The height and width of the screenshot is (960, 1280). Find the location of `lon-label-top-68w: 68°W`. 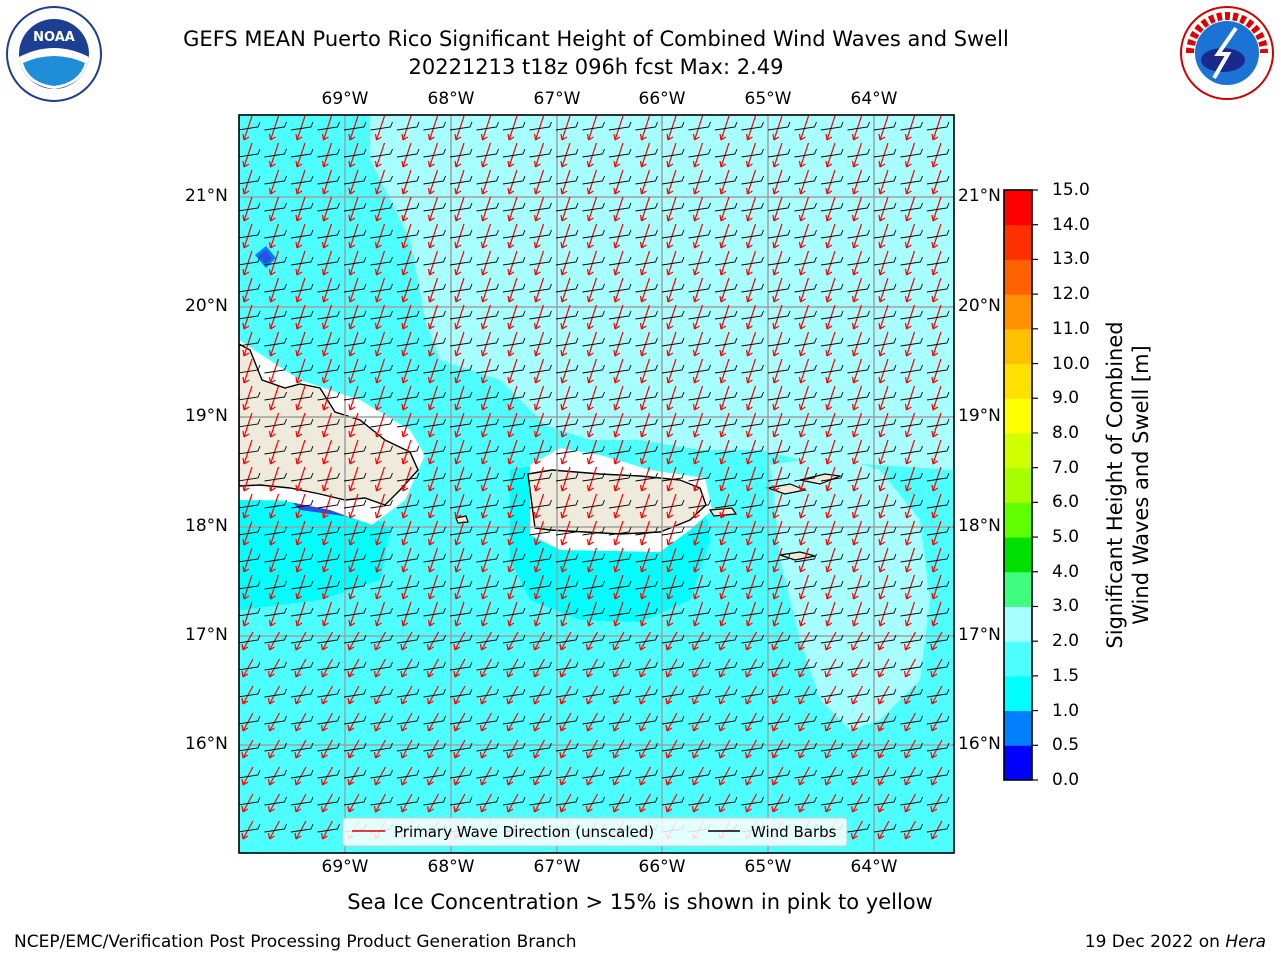

lon-label-top-68w: 68°W is located at coordinates (451, 99).